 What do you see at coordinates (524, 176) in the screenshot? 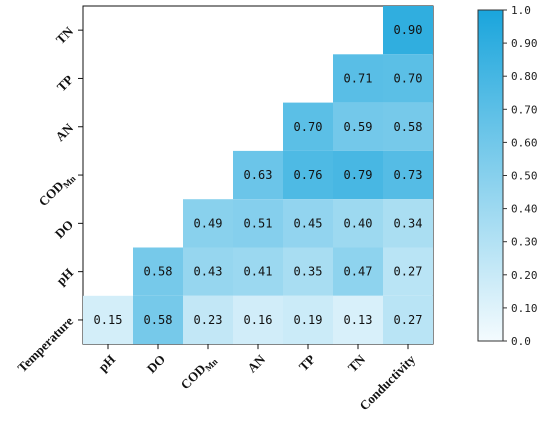
I see `colorbar-tick-label: 0.50` at bounding box center [524, 176].